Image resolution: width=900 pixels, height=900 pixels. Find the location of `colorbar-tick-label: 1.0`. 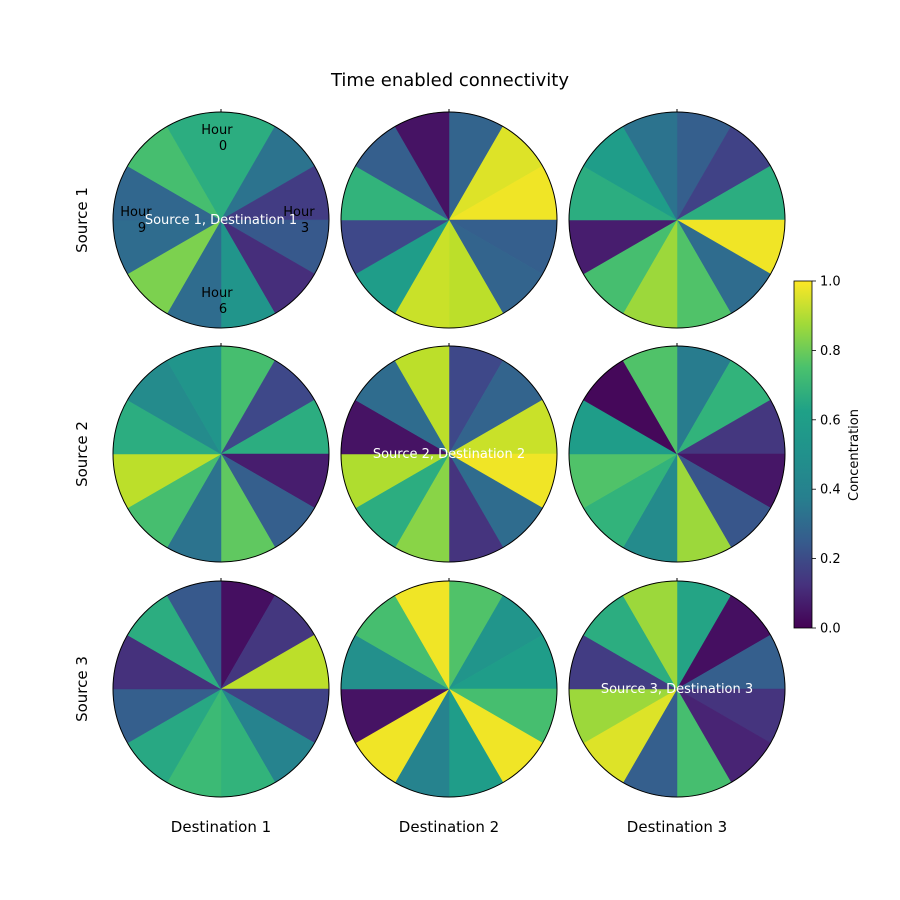

colorbar-tick-label: 1.0 is located at coordinates (830, 282).